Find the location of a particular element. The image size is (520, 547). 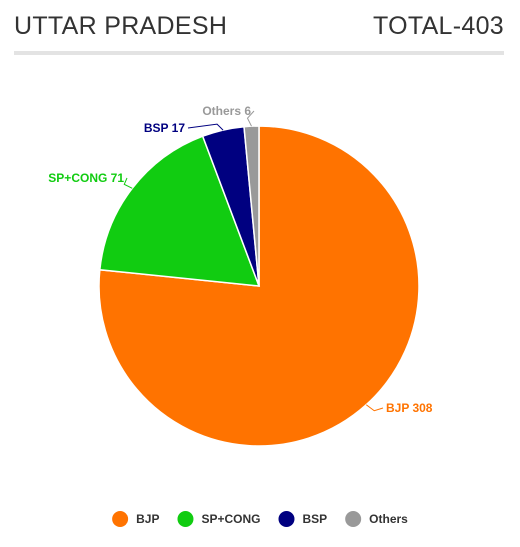

connector-others is located at coordinates (250, 118).